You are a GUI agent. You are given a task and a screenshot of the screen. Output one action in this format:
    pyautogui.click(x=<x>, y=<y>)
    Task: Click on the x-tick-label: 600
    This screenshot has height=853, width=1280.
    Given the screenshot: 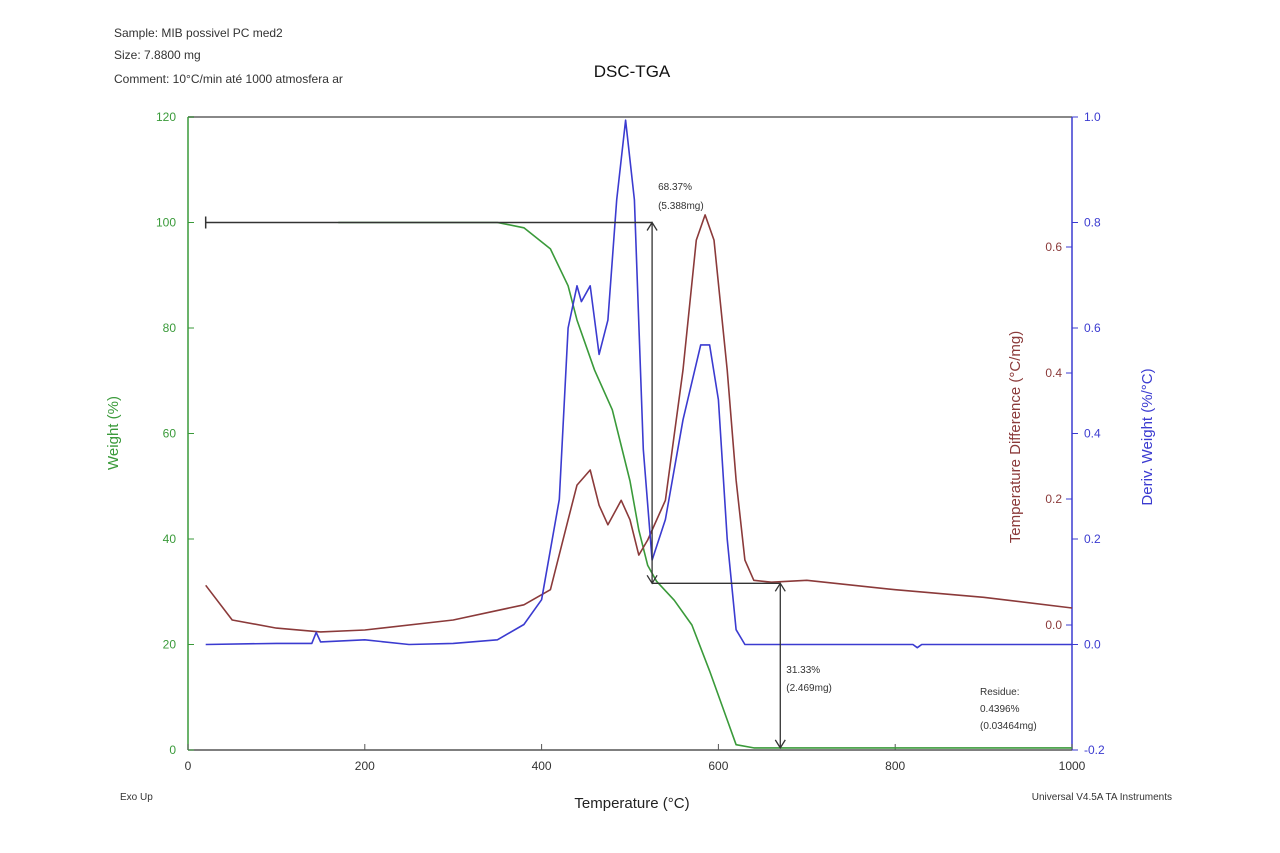 What is the action you would take?
    pyautogui.click(x=718, y=766)
    